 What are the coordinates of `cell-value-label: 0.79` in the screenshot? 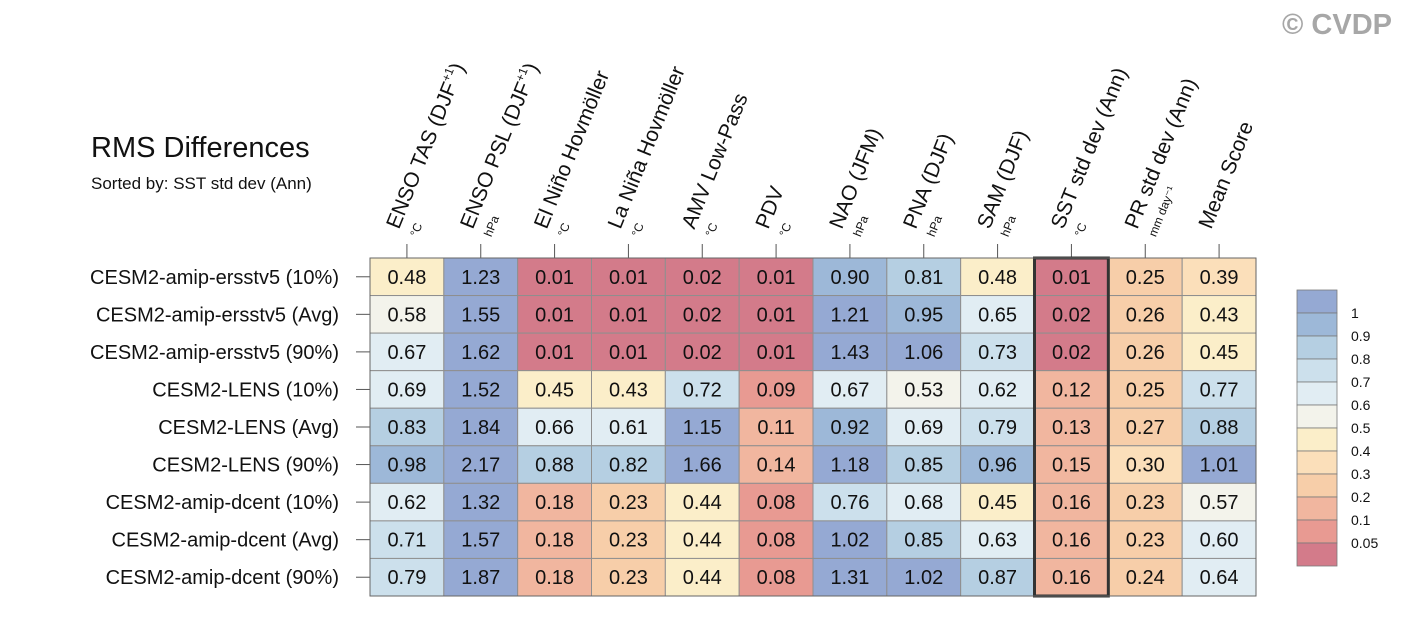 It's located at (997, 428).